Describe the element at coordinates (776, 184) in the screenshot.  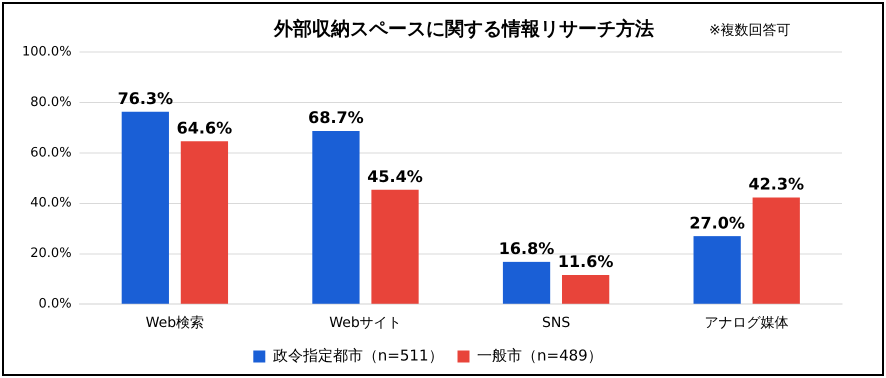
I see `data-label: 42.3%` at that location.